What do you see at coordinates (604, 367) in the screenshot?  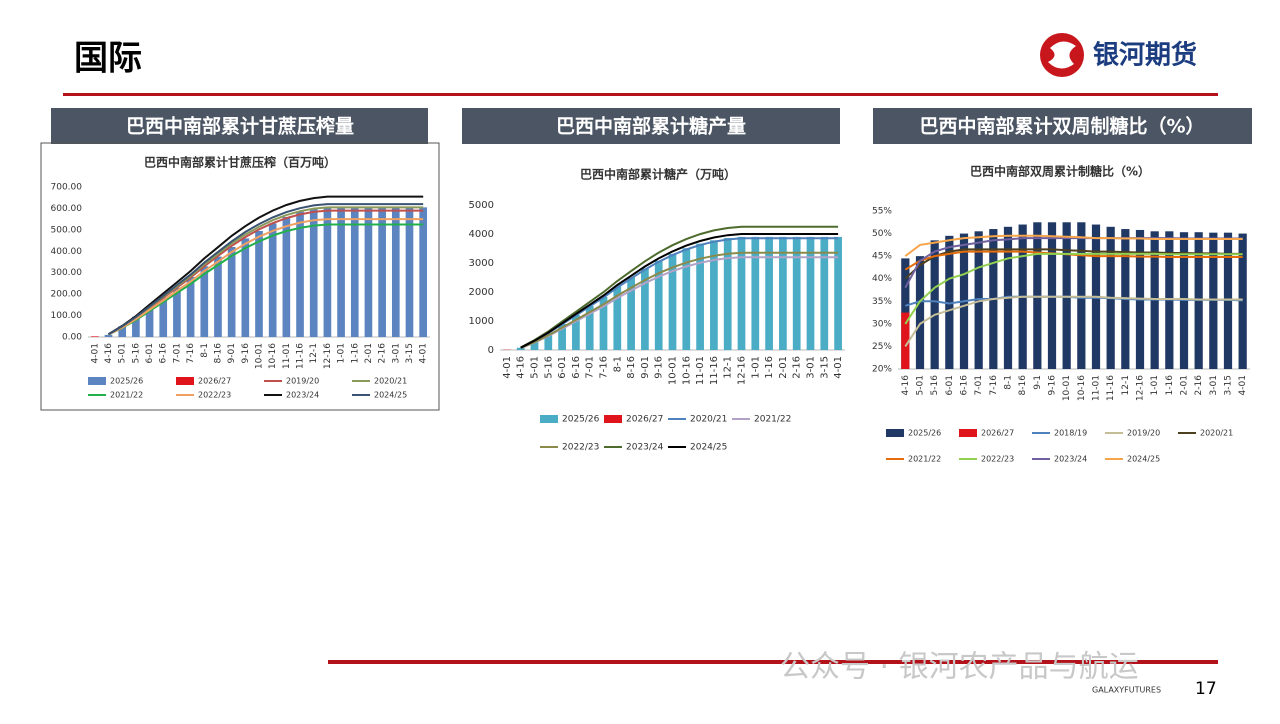 I see `x-tick-label: 7-16` at bounding box center [604, 367].